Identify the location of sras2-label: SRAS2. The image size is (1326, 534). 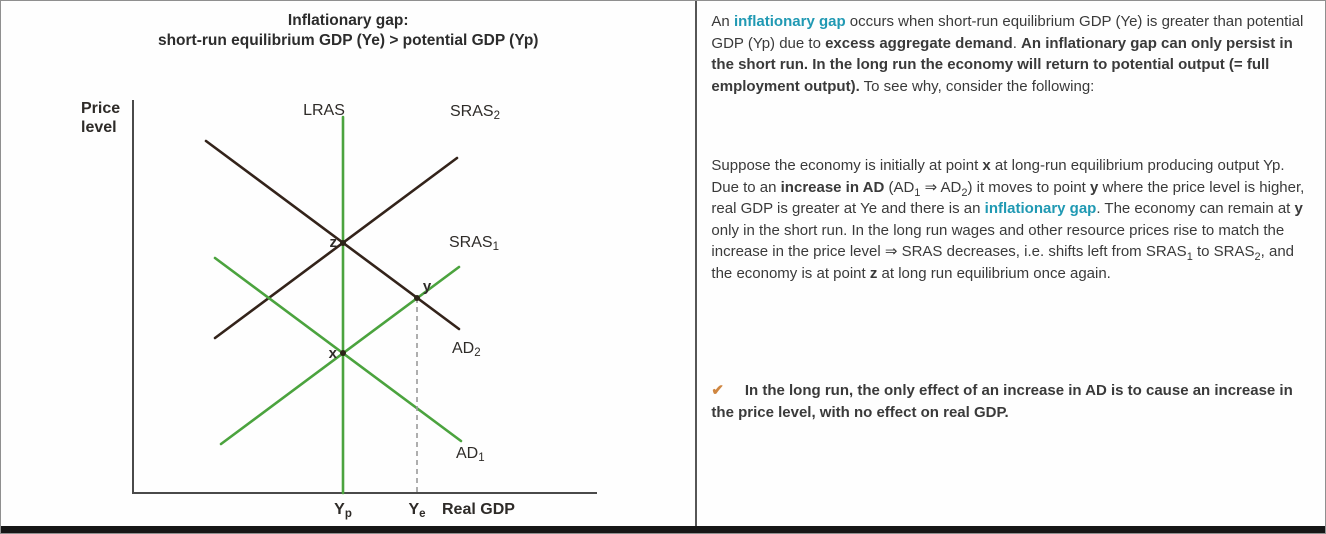
(475, 112).